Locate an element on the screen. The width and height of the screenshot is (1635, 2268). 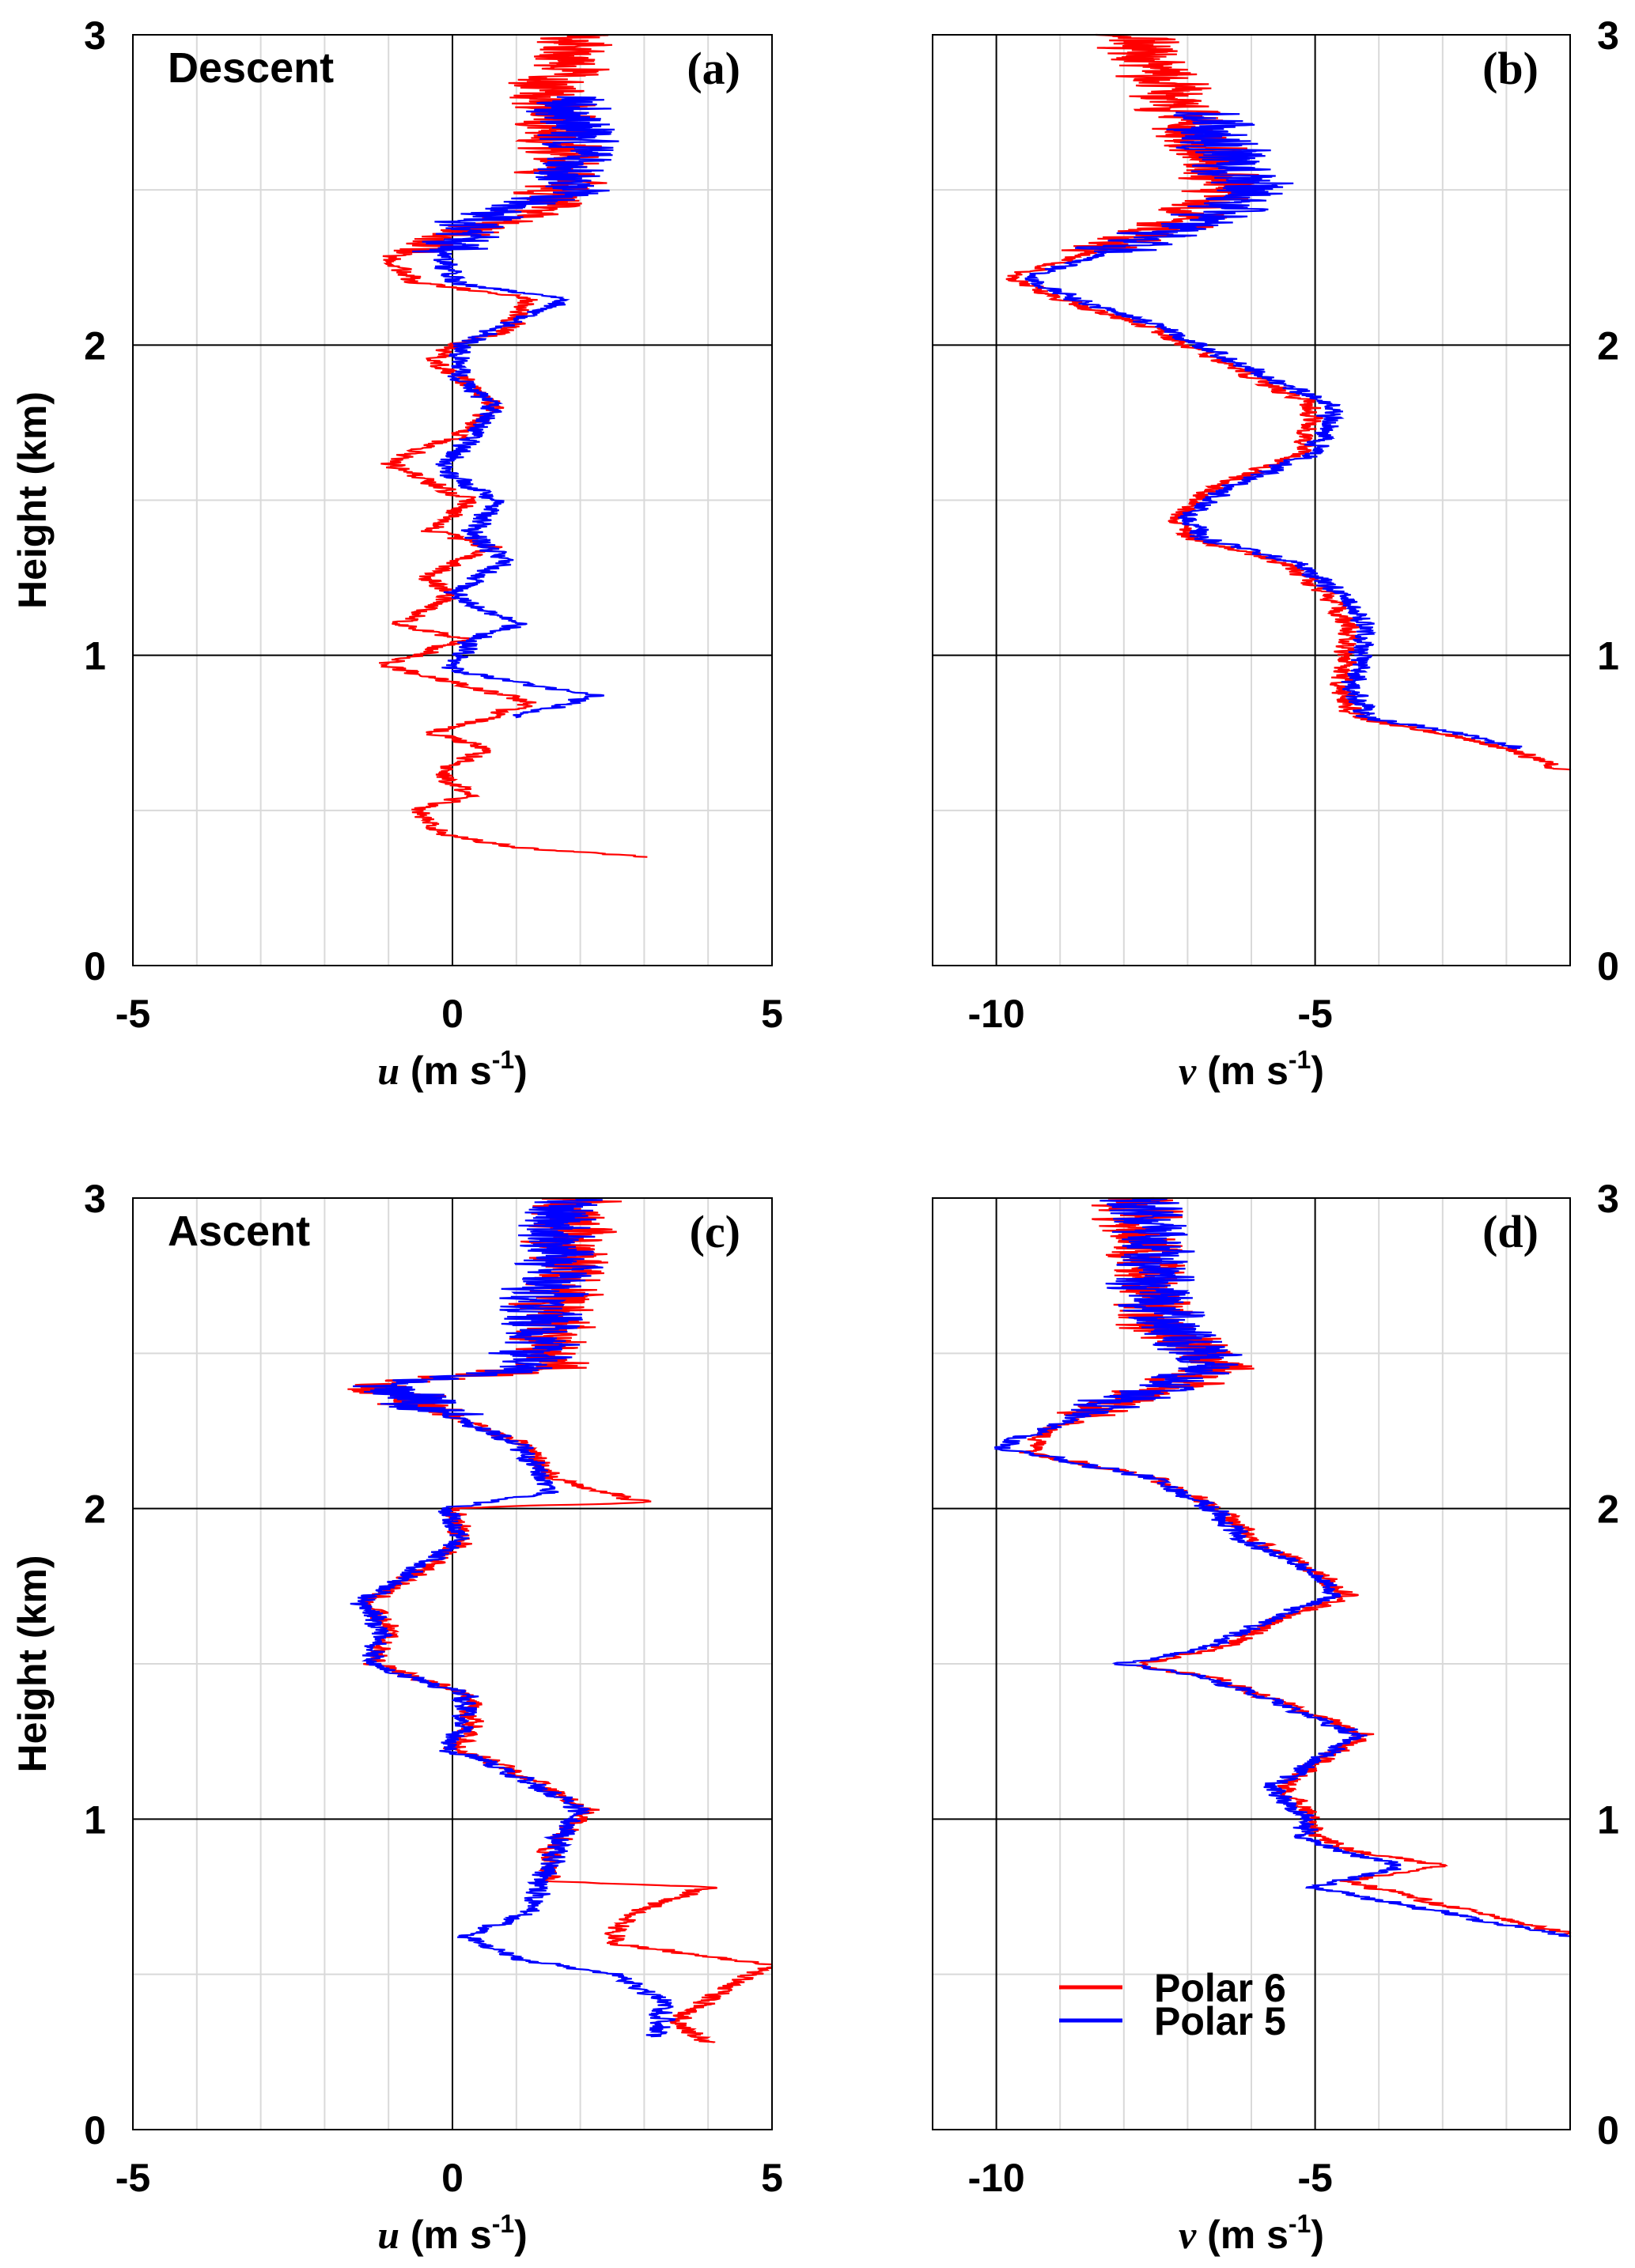
panel-label: (b) is located at coordinates (1510, 68).